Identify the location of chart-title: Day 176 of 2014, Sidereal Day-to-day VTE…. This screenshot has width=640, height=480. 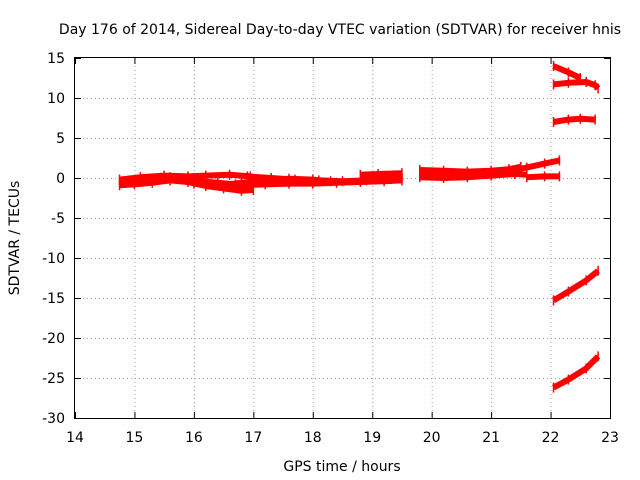
(340, 30).